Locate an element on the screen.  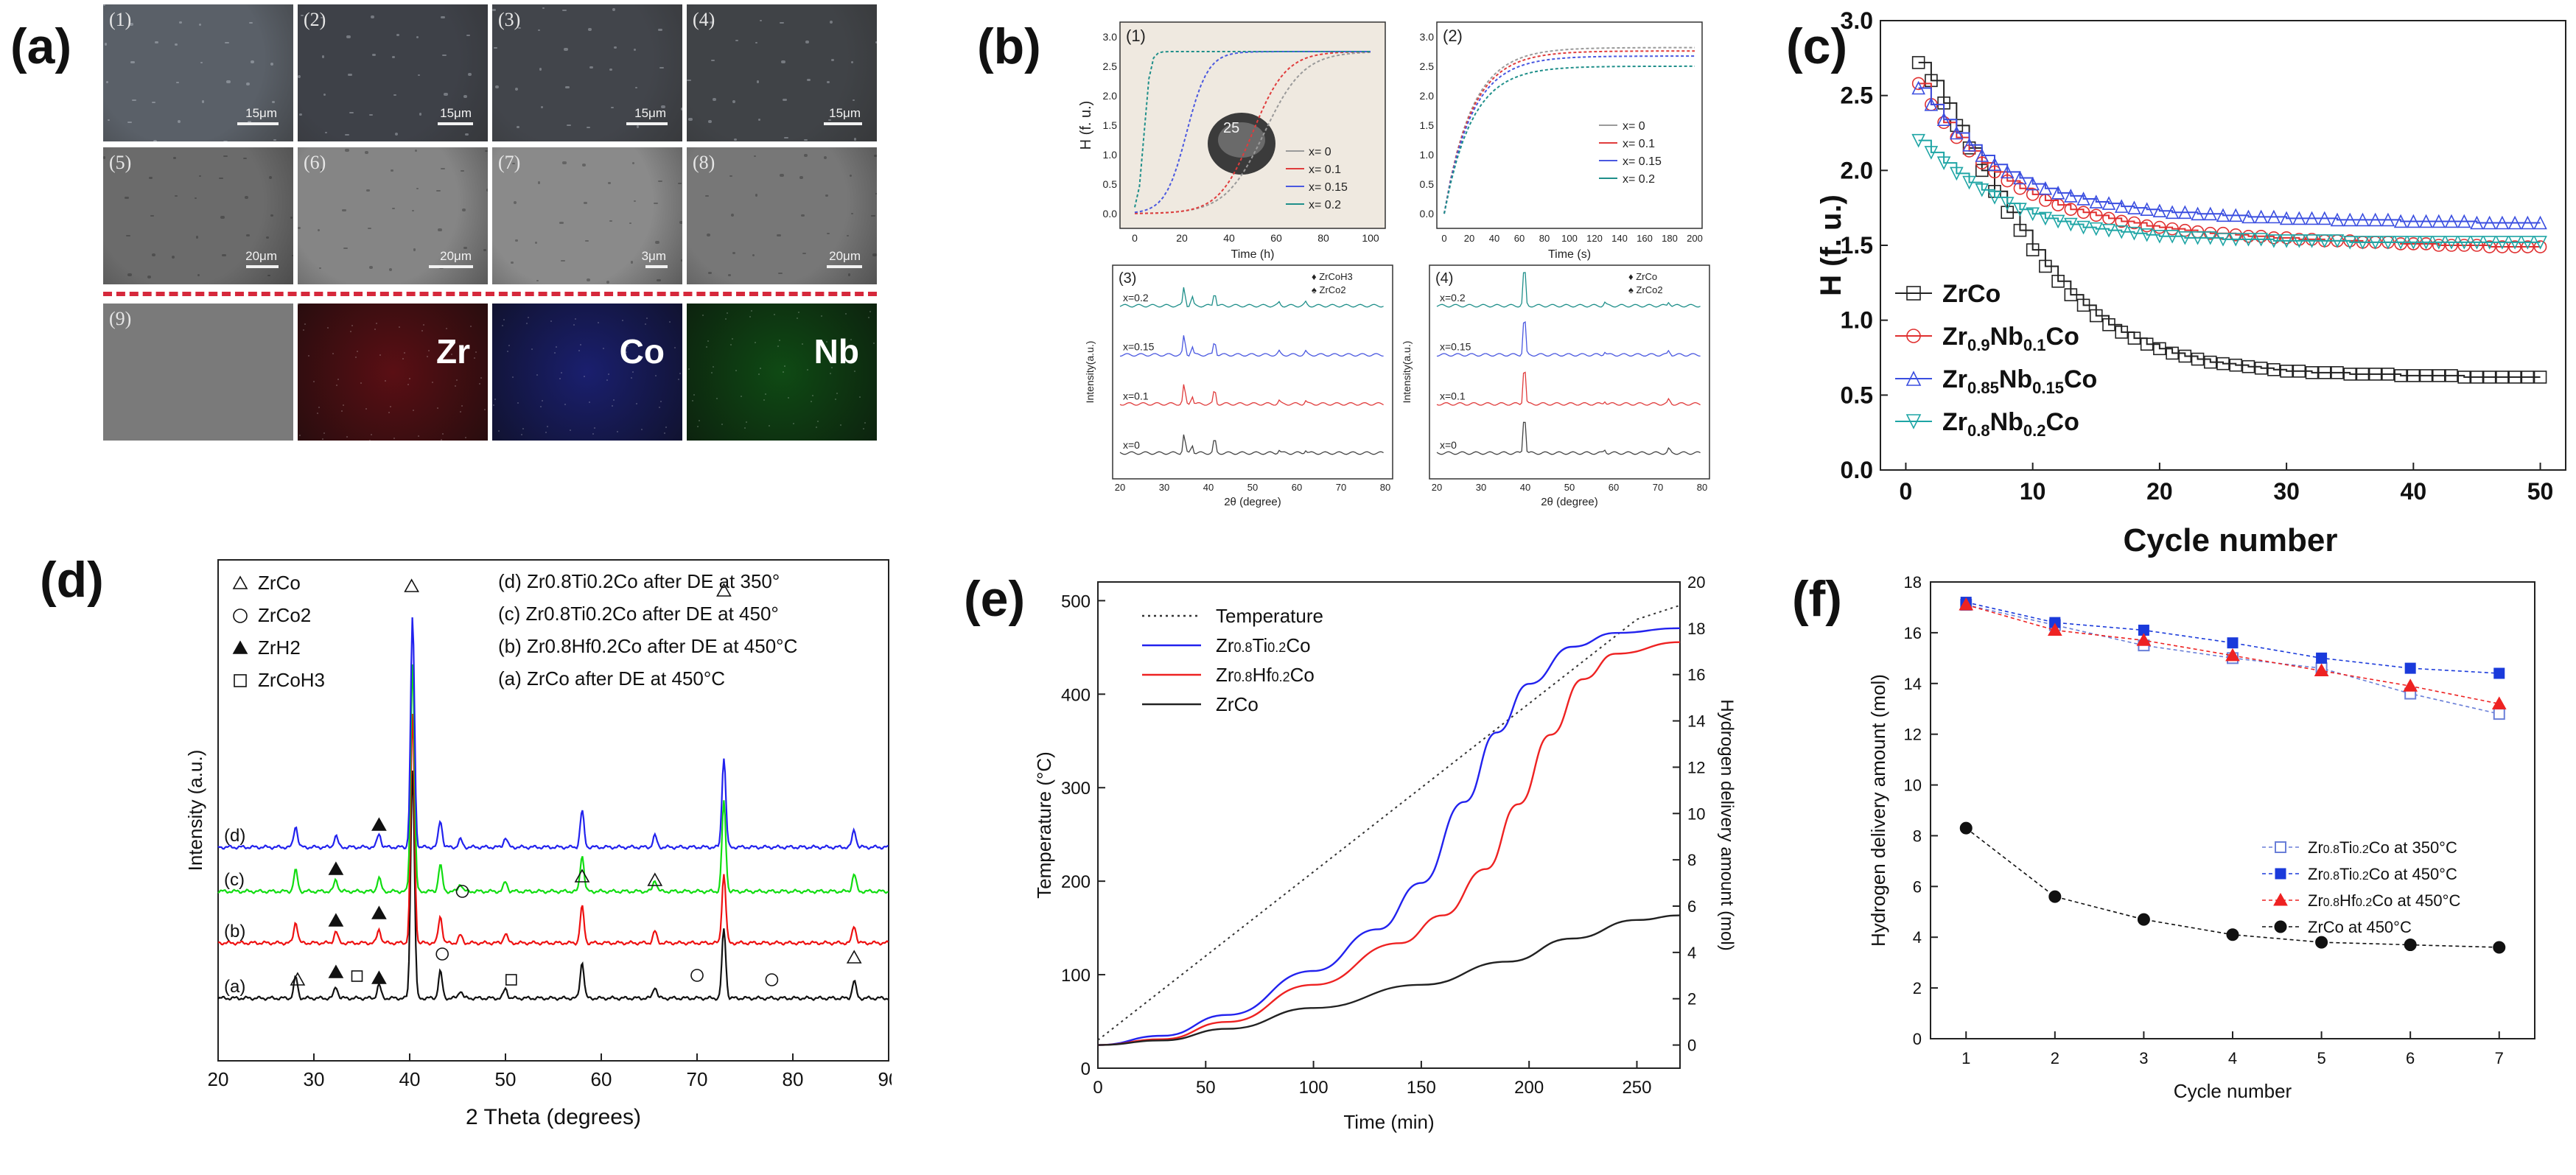
sub2-xtick: 200 is located at coordinates (1695, 238).